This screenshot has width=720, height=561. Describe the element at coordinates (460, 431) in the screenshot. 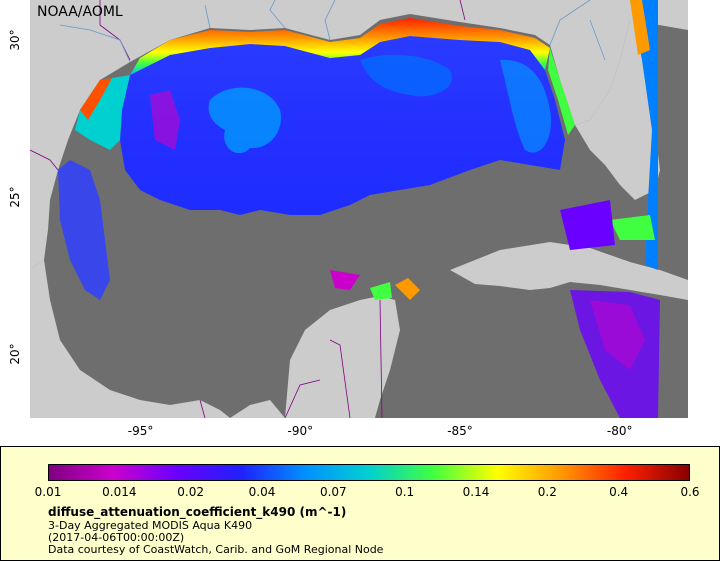

I see `lon-tick-label: -85°` at that location.